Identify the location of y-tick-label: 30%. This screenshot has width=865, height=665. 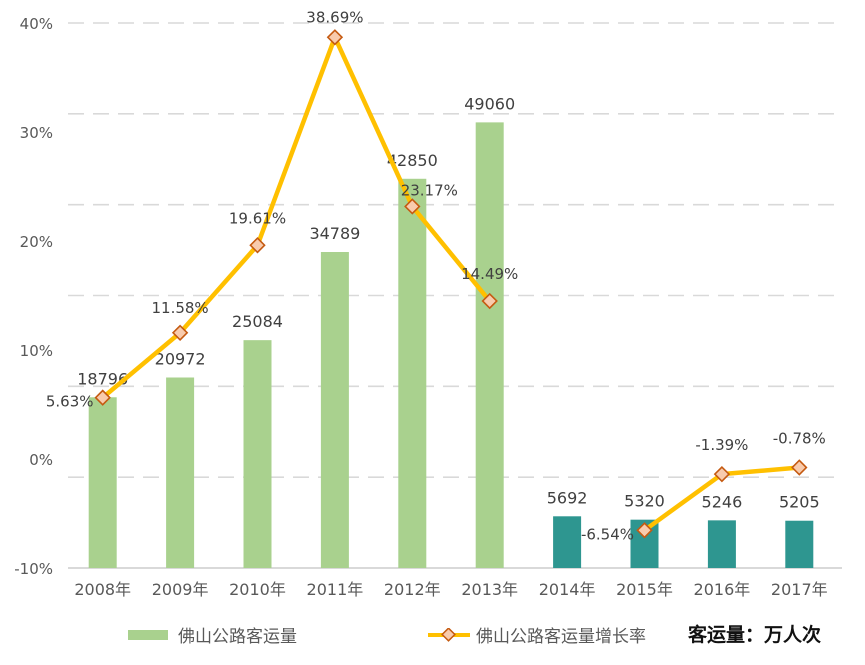
(36, 133).